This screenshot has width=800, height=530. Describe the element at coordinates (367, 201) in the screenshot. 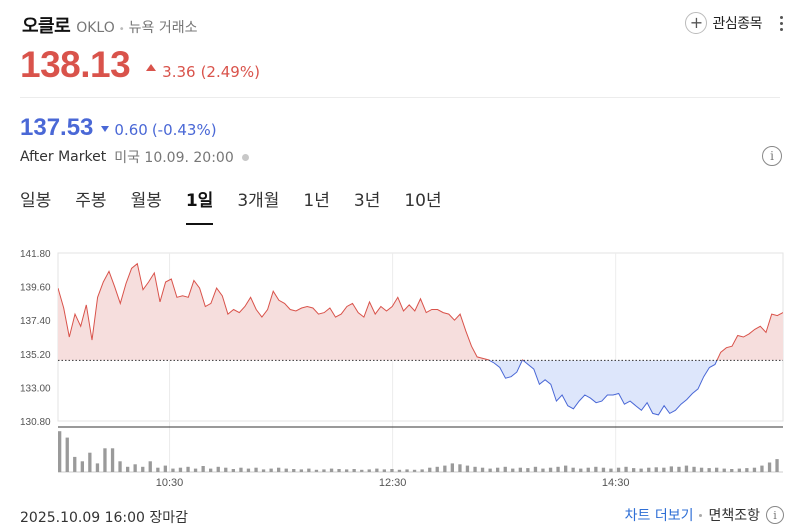

I see `tab-6: 3년` at that location.